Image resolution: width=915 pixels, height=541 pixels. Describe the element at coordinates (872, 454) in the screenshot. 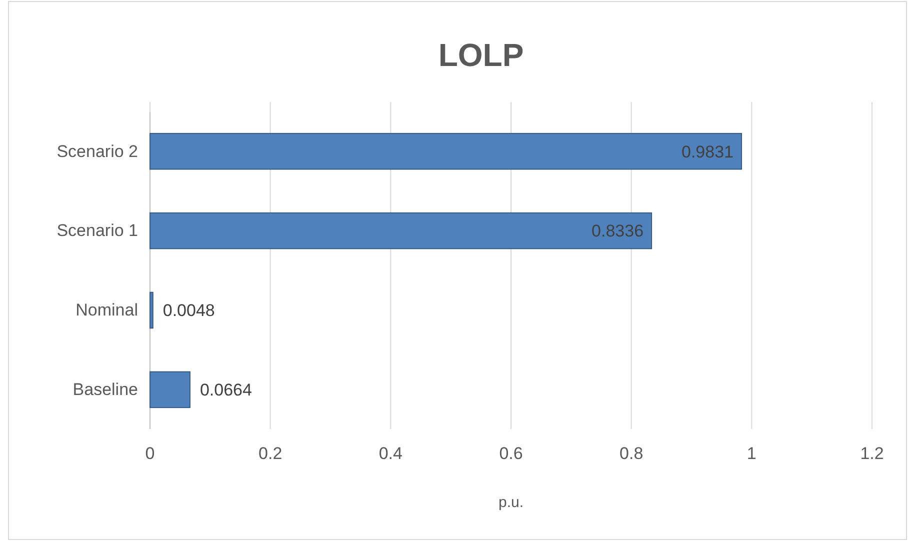

I see `x-tick-label: 1.2` at that location.